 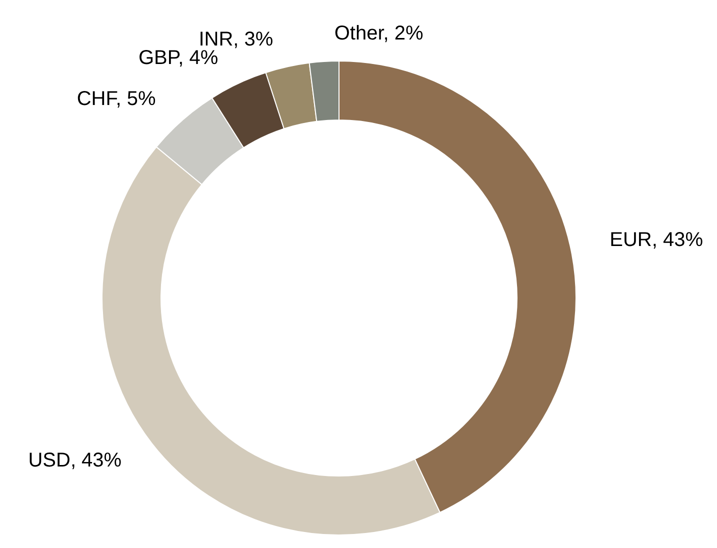 What do you see at coordinates (49, 460) in the screenshot?
I see `slice-label: USD` at bounding box center [49, 460].